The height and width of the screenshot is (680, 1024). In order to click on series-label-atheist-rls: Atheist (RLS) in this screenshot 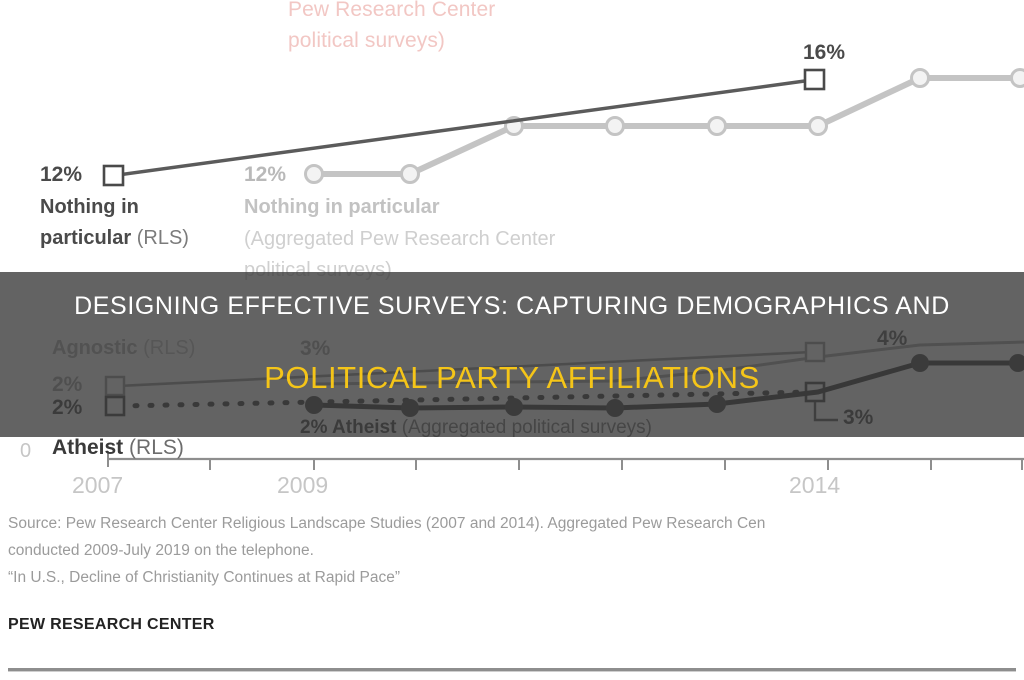, I will do `click(118, 448)`.